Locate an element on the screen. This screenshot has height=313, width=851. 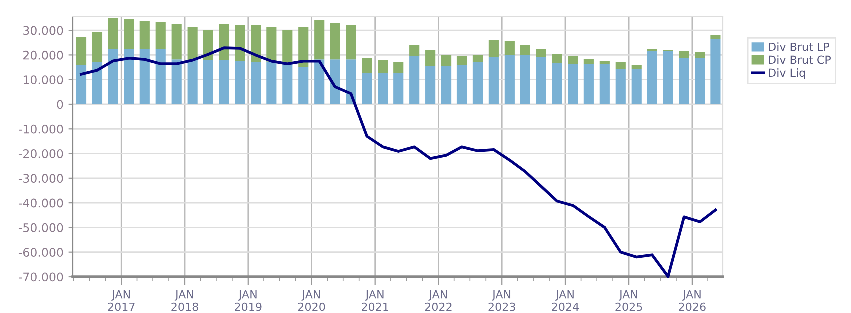
x-tick-label: JAN 2026 is located at coordinates (692, 301).